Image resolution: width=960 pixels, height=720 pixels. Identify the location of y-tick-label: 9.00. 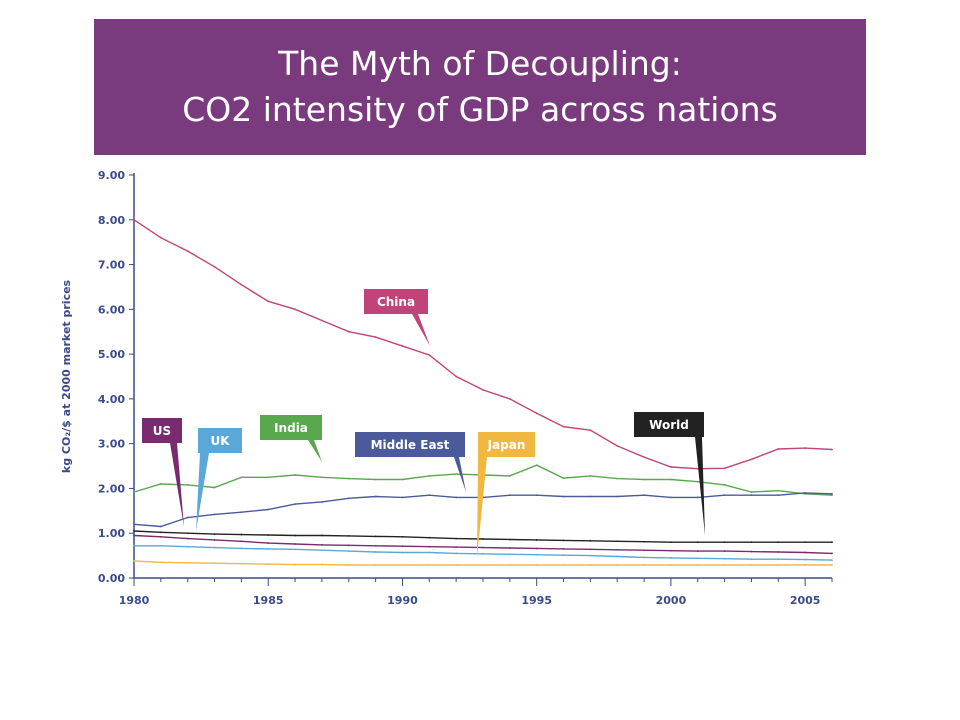
(111, 175).